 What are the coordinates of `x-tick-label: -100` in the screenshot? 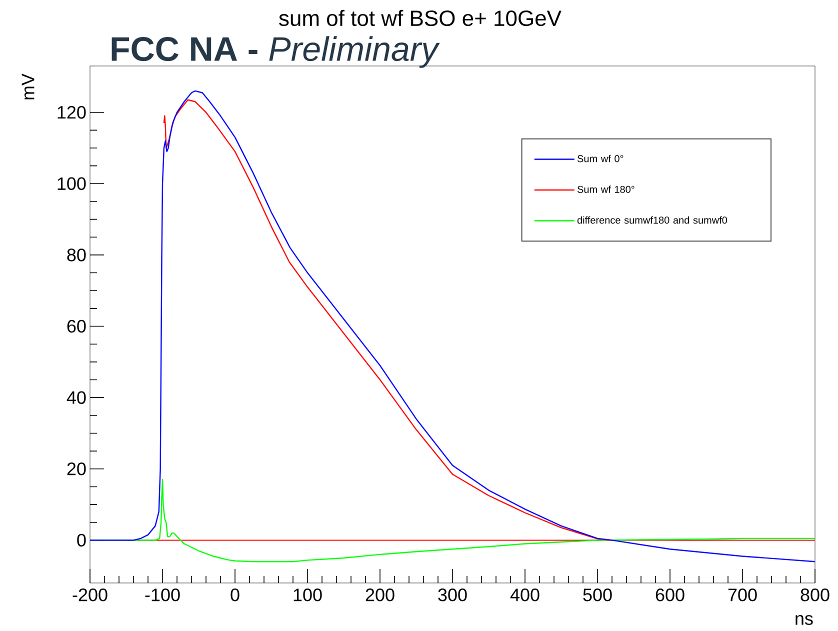 It's located at (162, 595).